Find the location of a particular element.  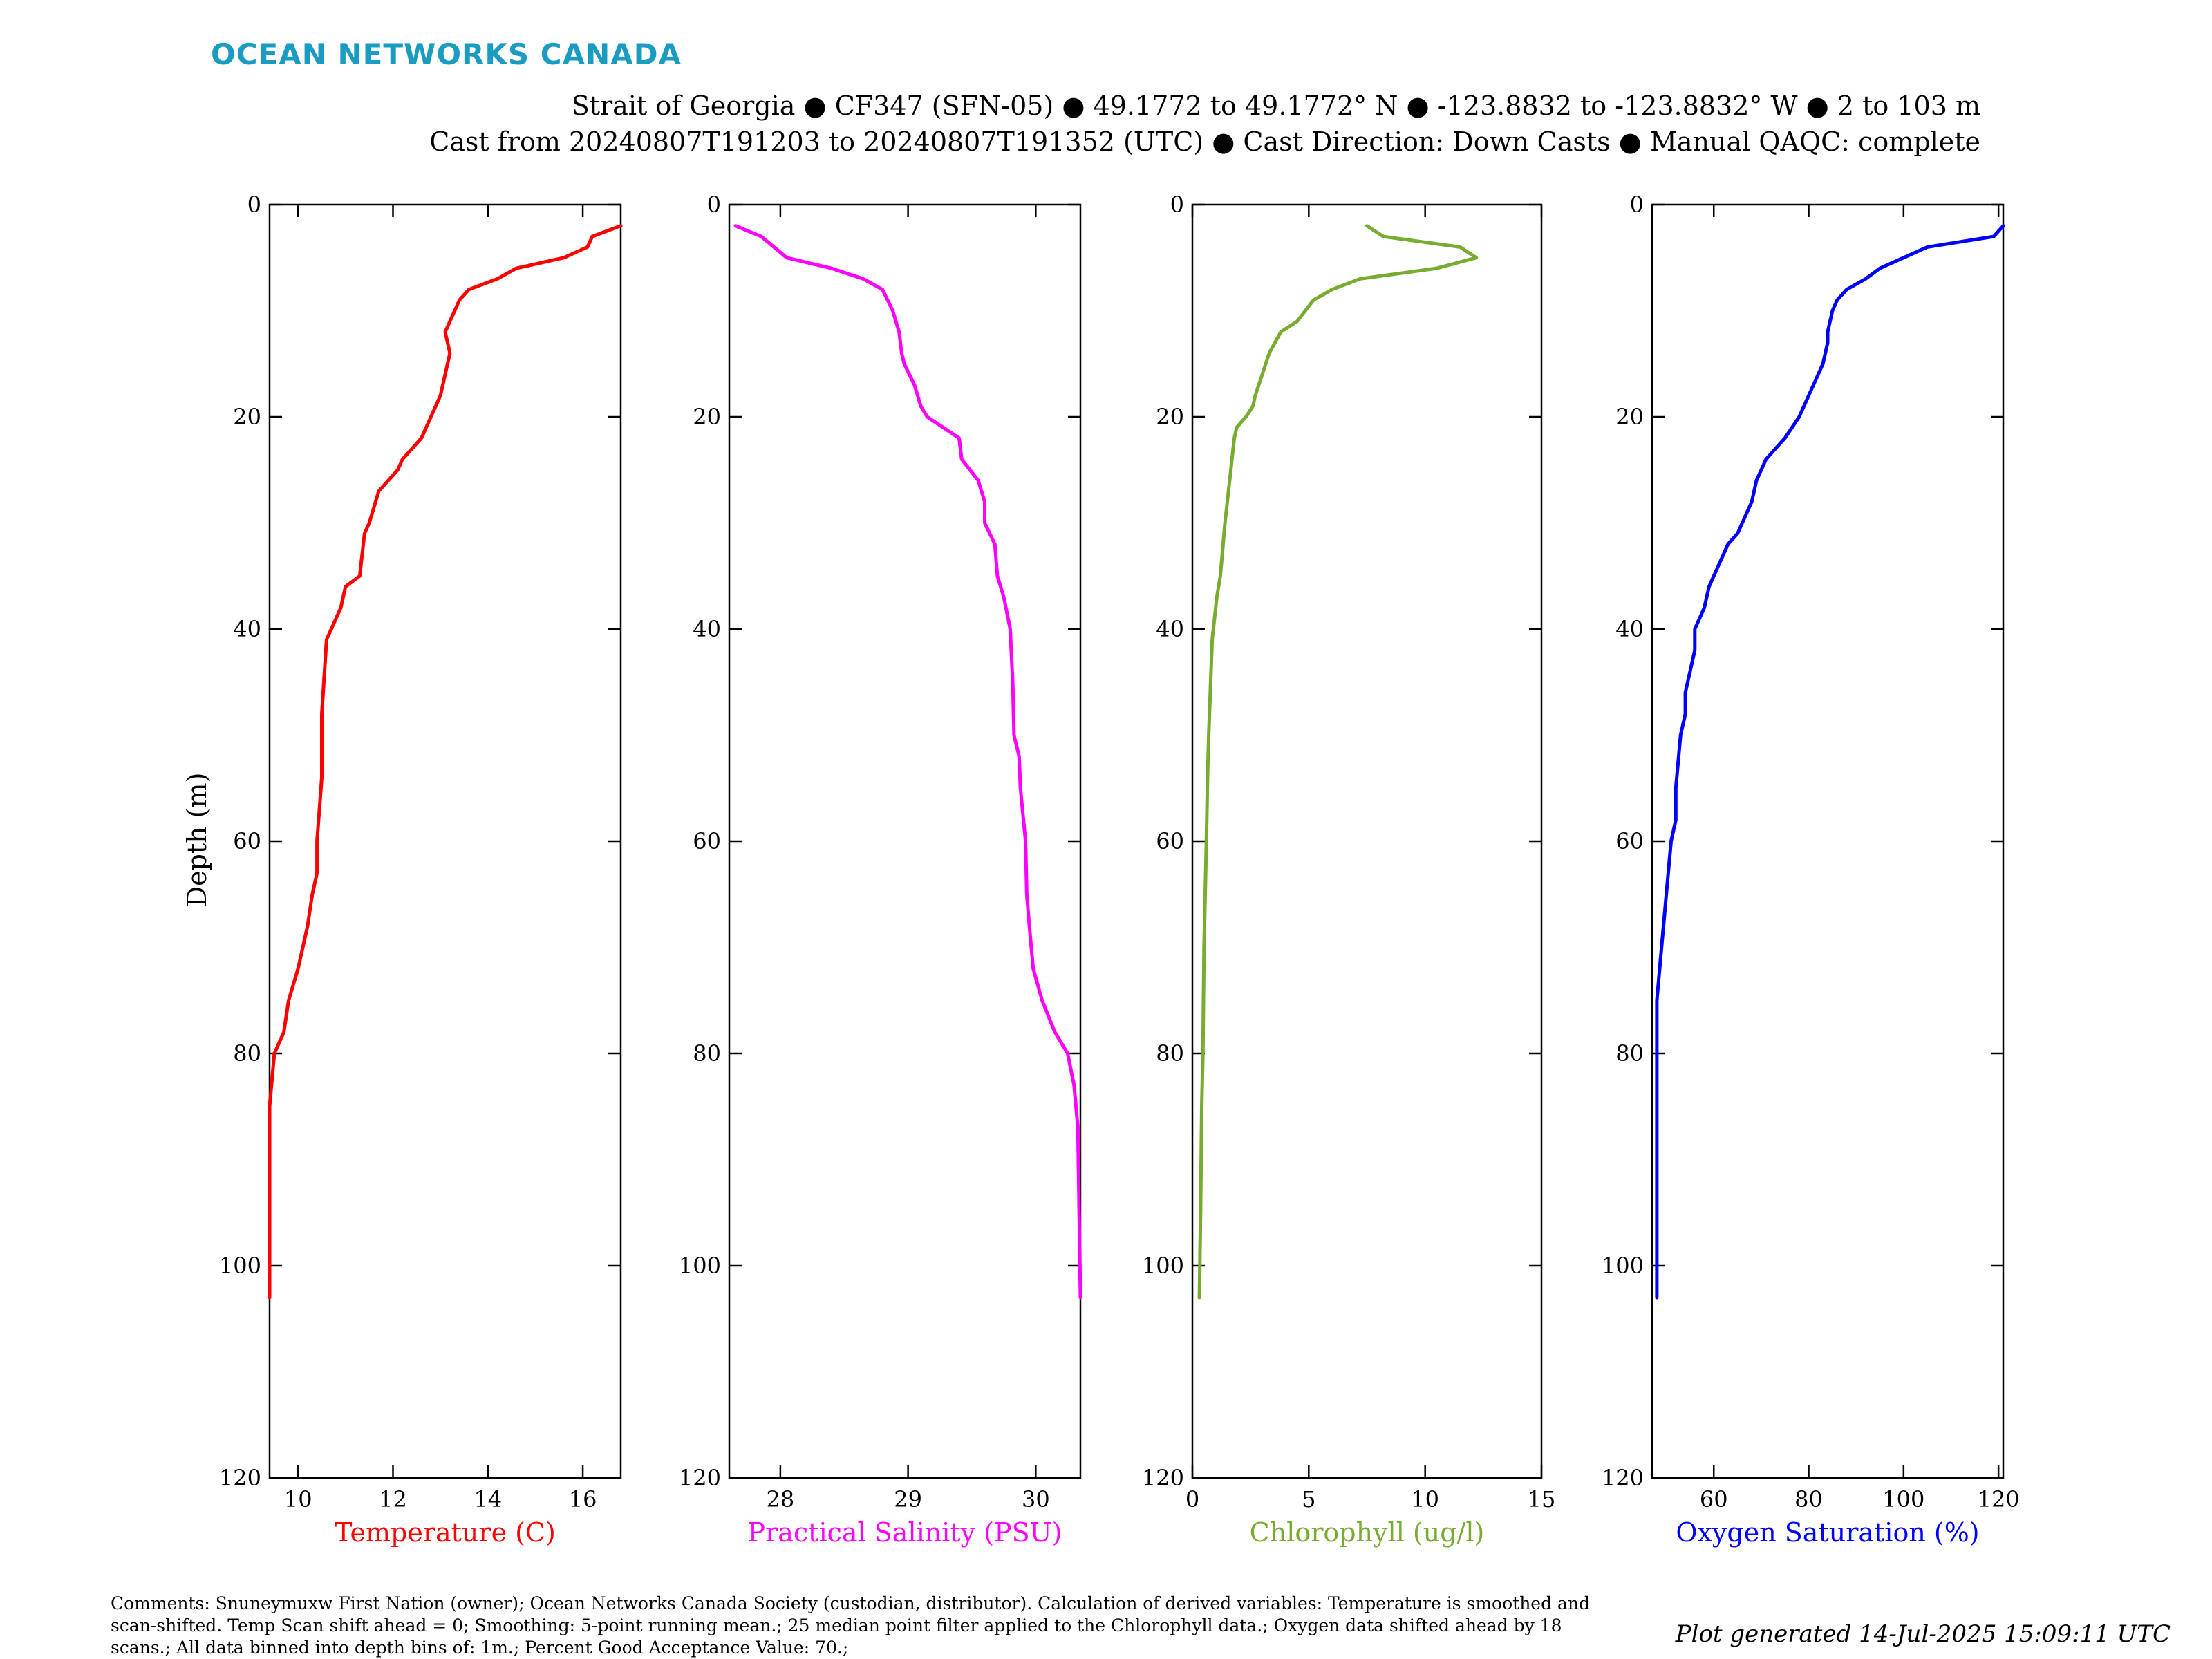

oxygen-xtick-label: 100 is located at coordinates (1903, 1499).